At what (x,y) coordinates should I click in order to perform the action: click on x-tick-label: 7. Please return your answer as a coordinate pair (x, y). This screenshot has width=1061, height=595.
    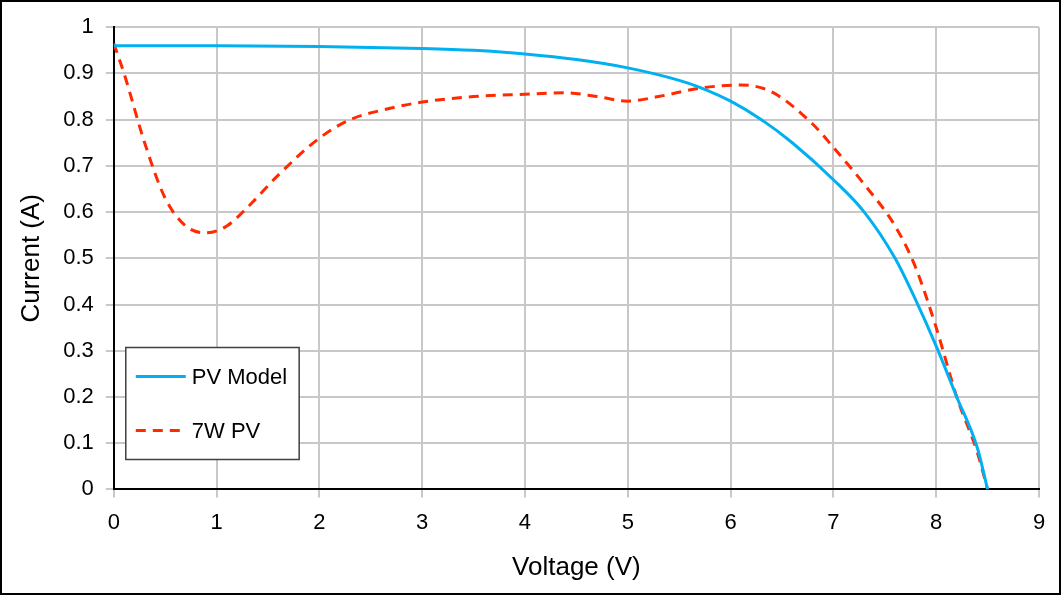
    Looking at the image, I should click on (833, 521).